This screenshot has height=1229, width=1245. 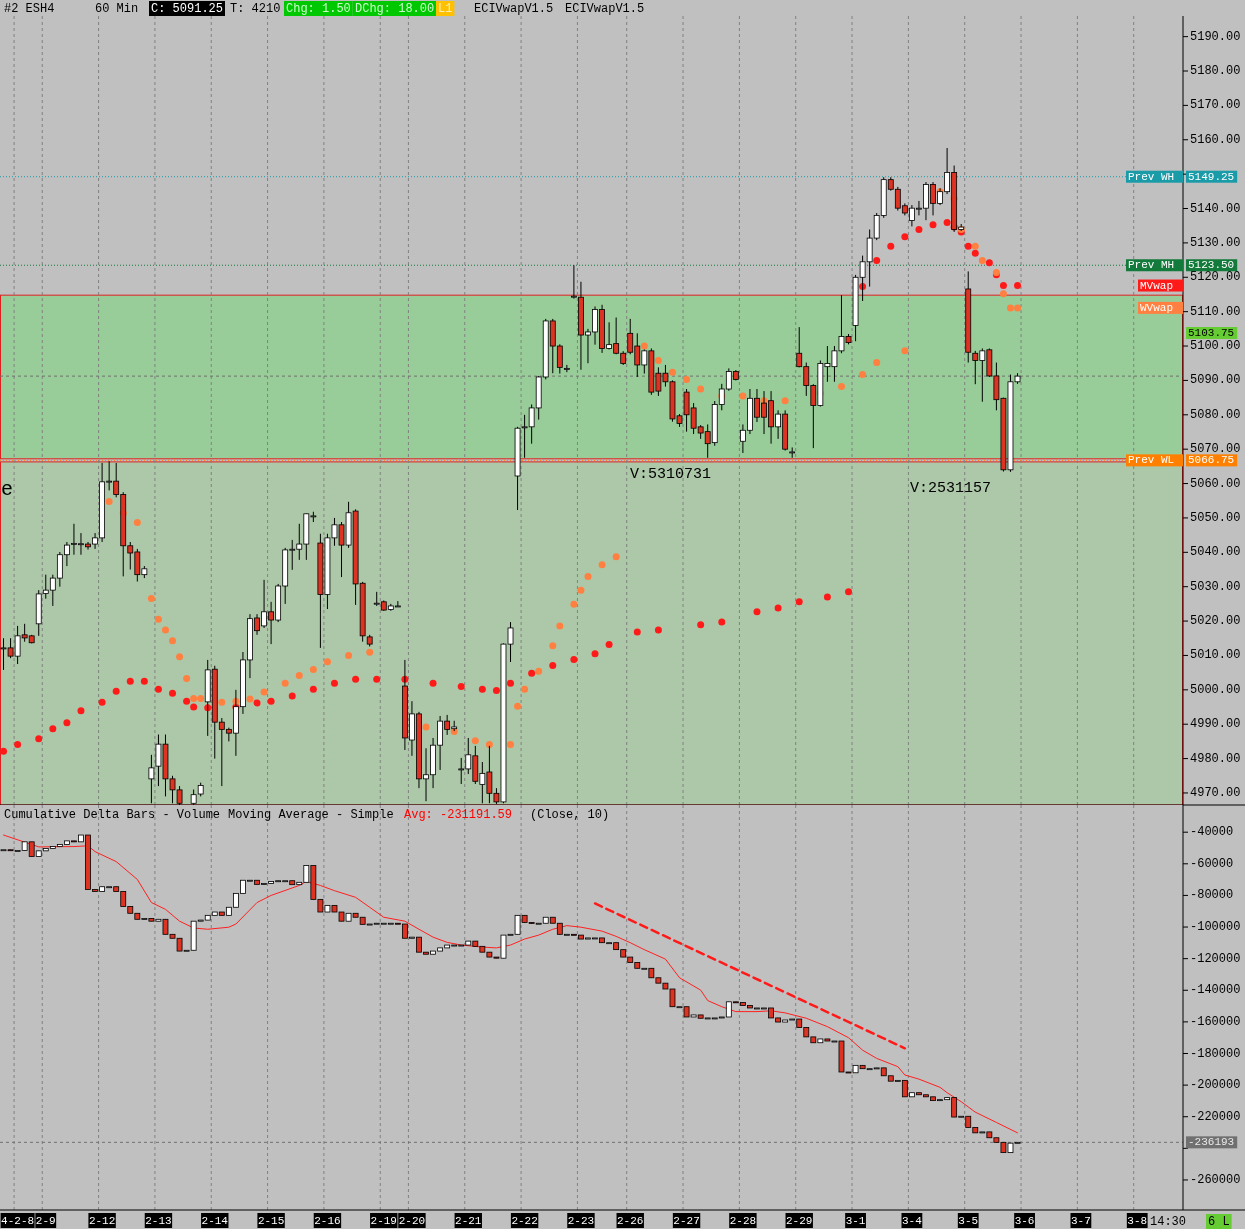 What do you see at coordinates (45, 1221) in the screenshot?
I see `x-tick-label: 2-9` at bounding box center [45, 1221].